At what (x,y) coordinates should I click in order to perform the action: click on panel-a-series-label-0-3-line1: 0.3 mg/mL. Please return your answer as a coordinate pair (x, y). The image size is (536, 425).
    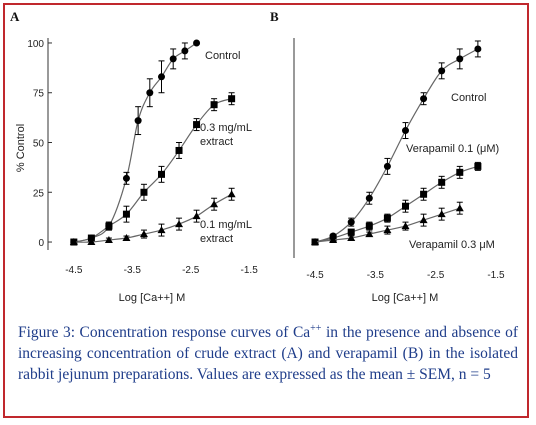
    Looking at the image, I should click on (226, 128).